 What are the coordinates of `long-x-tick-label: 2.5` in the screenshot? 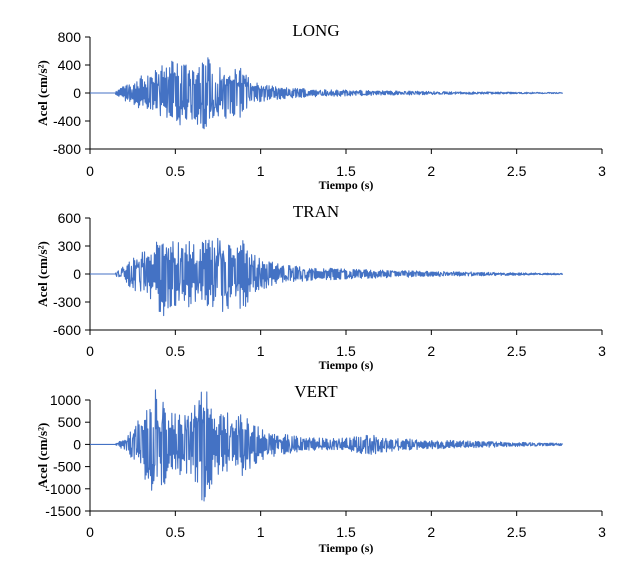 It's located at (517, 171).